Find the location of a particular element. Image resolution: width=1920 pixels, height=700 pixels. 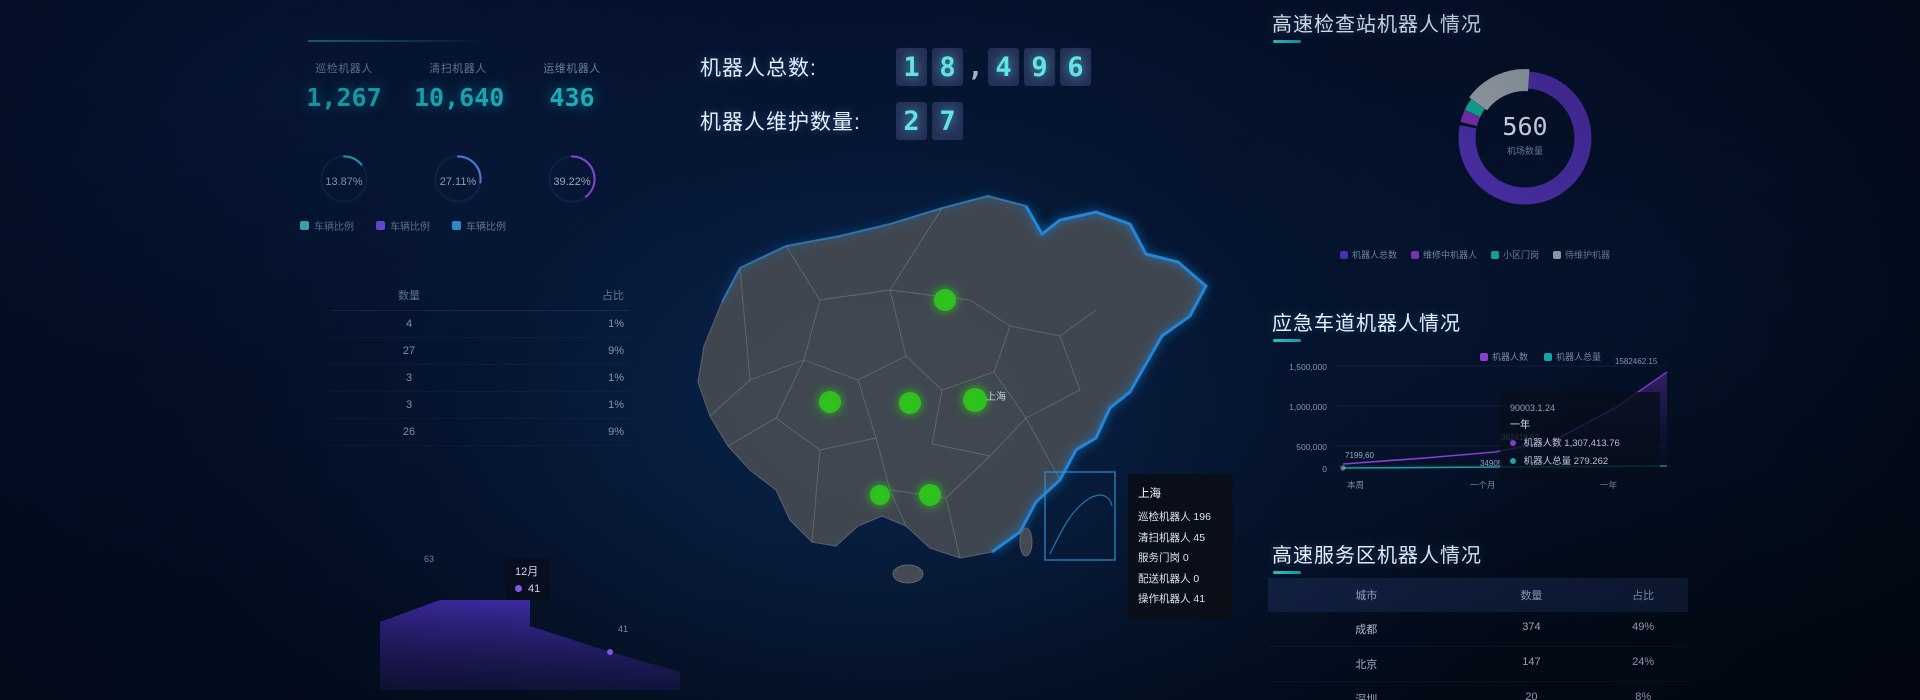

svg-text: 本周 is located at coordinates (1355, 485).